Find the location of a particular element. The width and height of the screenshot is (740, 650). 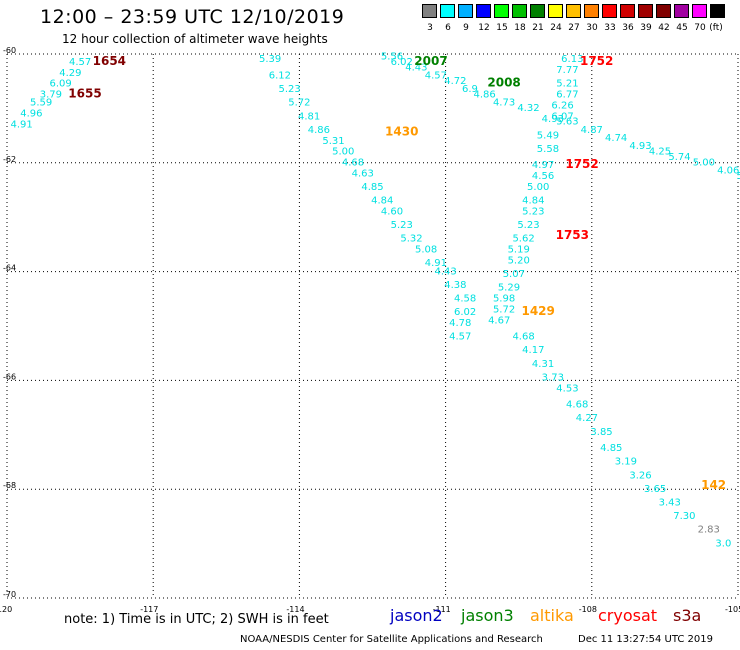

swh-value: 4.25 is located at coordinates (660, 152).